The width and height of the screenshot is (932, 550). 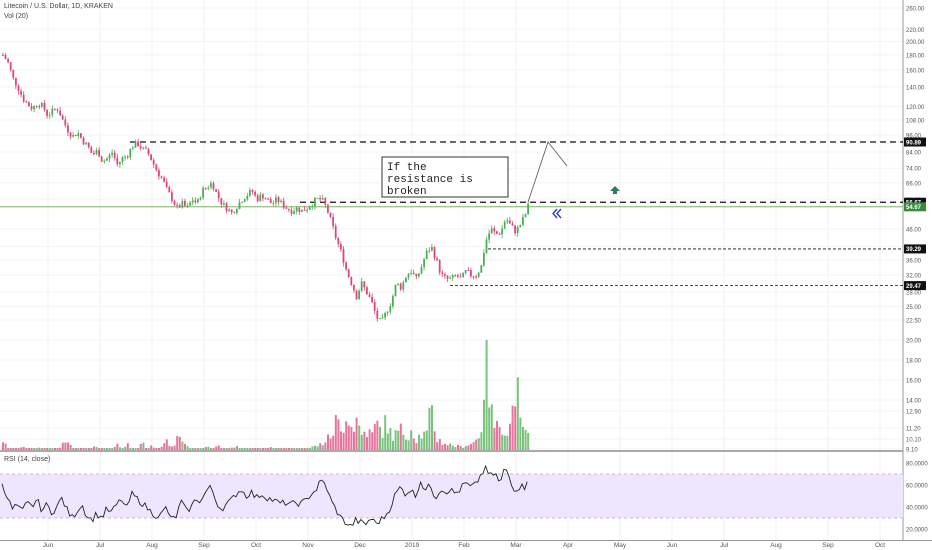 I want to click on double-chevron-left-icon, so click(x=557, y=213).